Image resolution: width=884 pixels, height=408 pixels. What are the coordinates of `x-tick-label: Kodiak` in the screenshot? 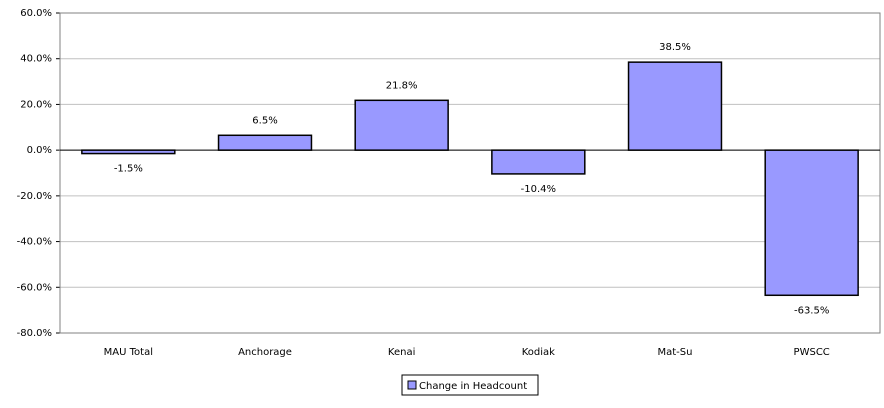 It's located at (538, 352).